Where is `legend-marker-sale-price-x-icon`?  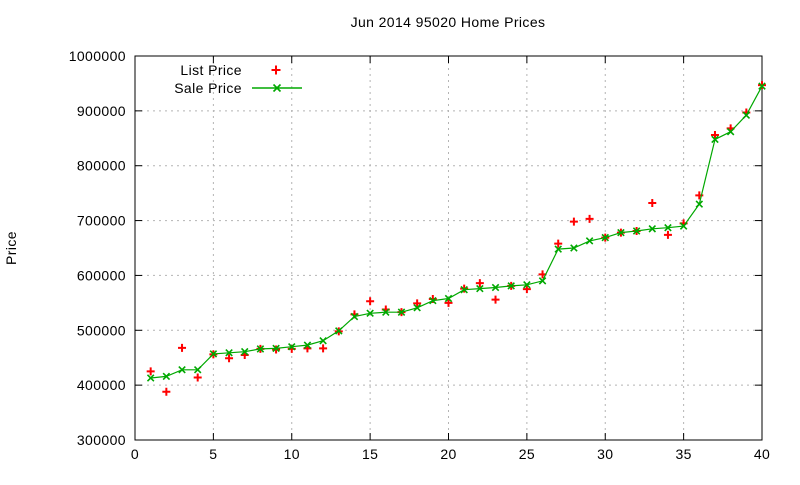 legend-marker-sale-price-x-icon is located at coordinates (277, 88).